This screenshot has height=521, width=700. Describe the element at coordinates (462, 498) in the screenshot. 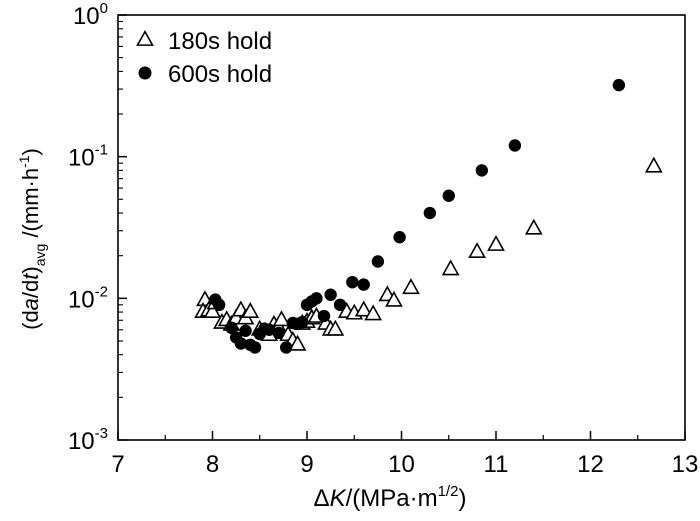

I see `x-label-close: )` at that location.